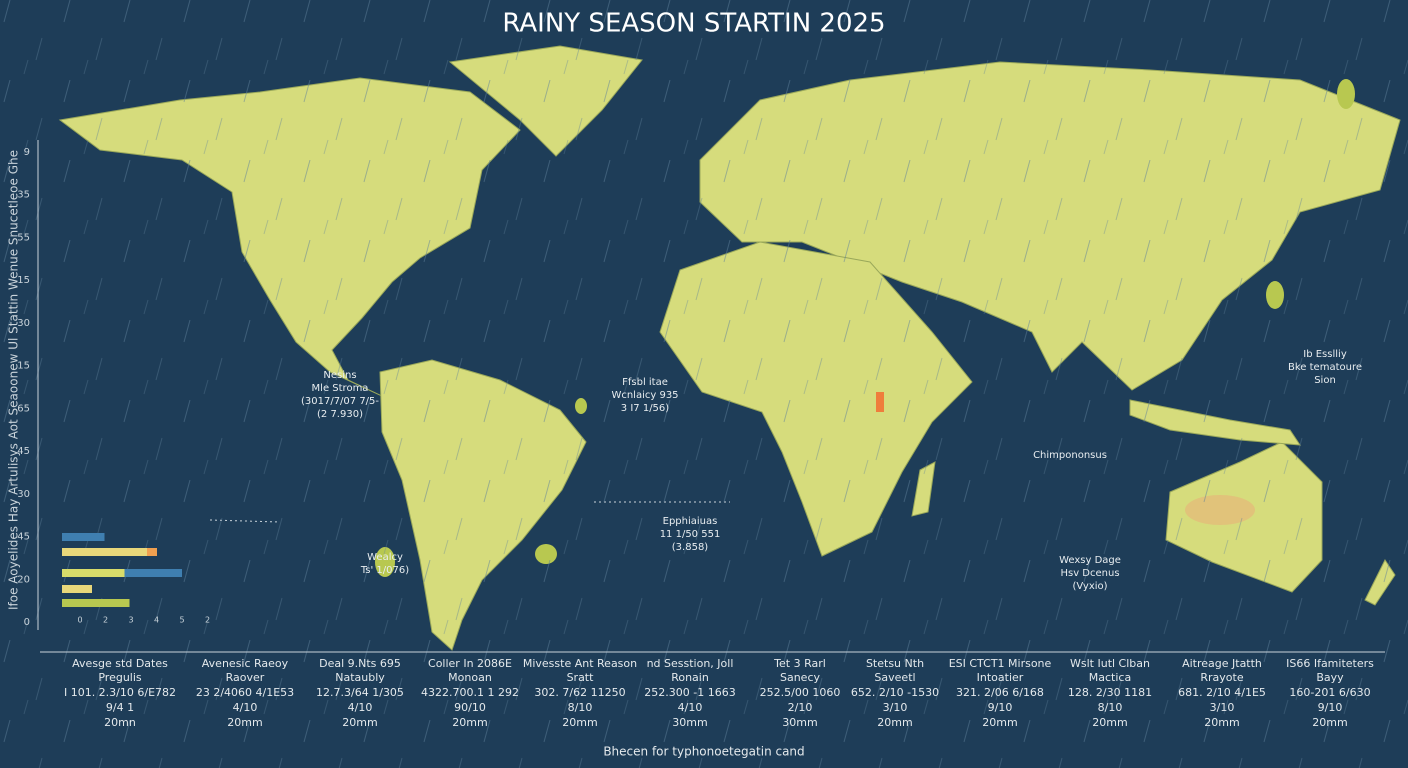  Describe the element at coordinates (800, 692) in the screenshot. I see `table-cell: 252.5/00 1060` at that location.